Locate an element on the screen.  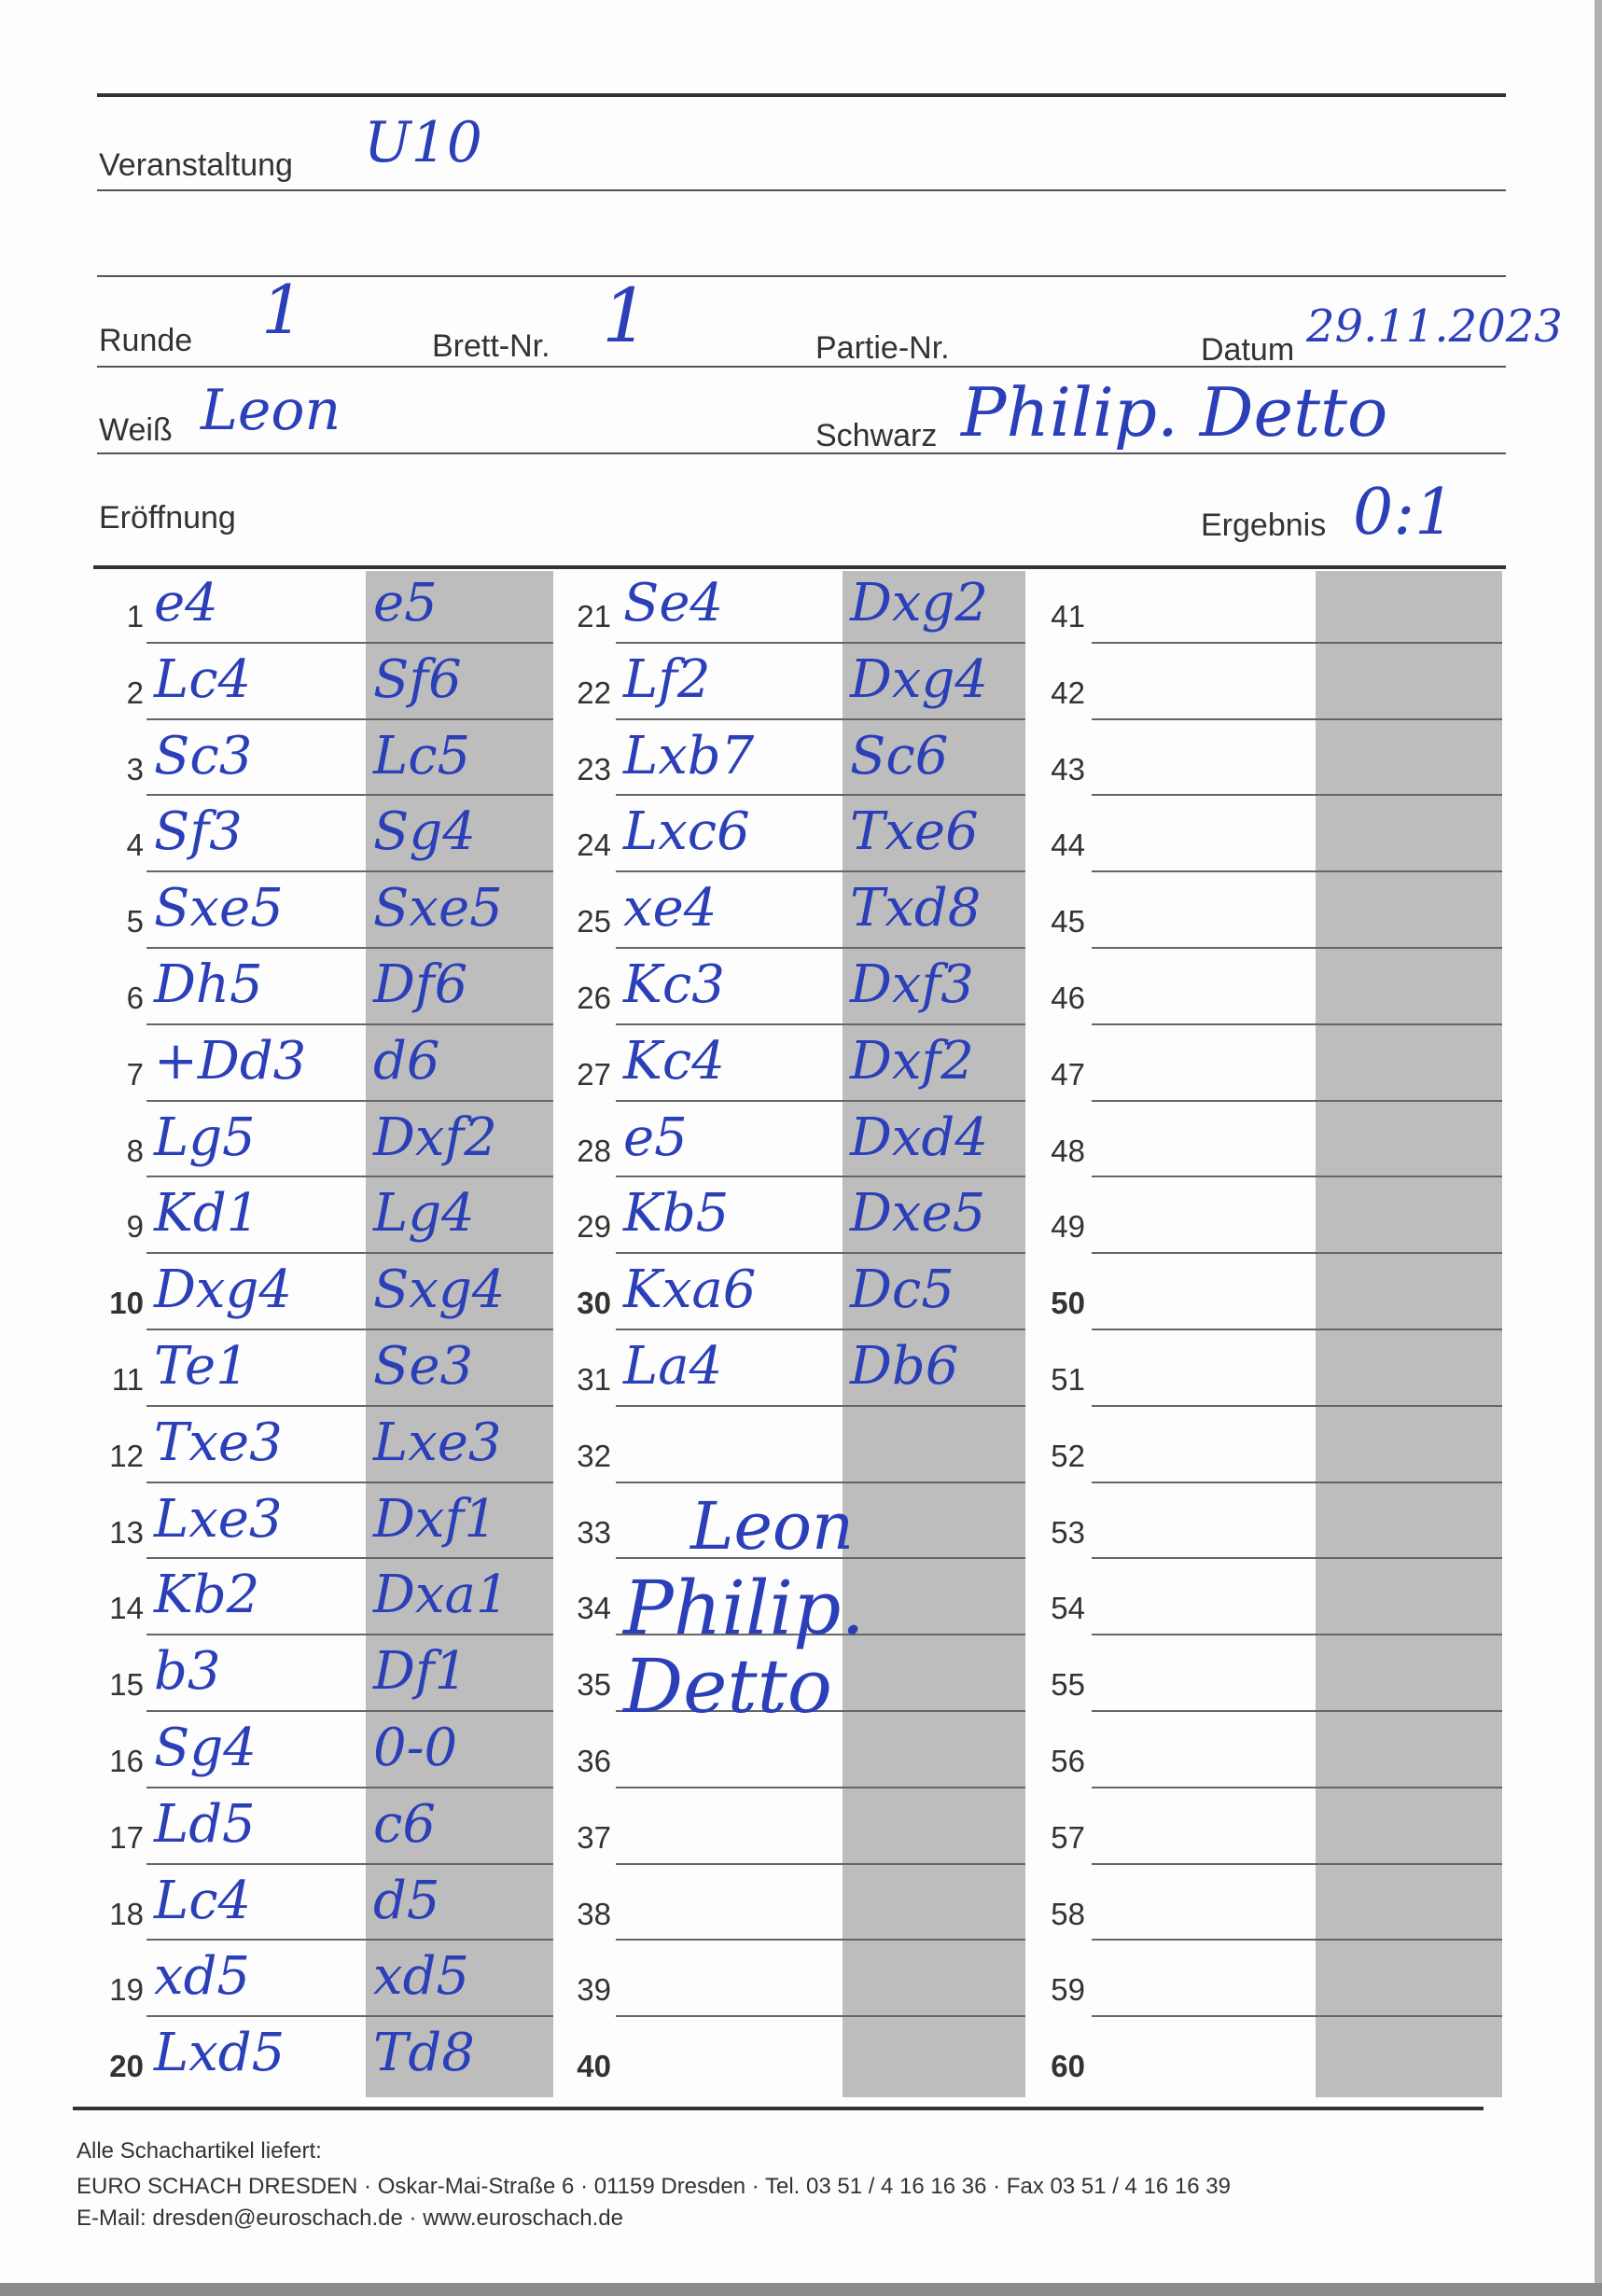
black-move: Lg4 is located at coordinates (424, 1214).